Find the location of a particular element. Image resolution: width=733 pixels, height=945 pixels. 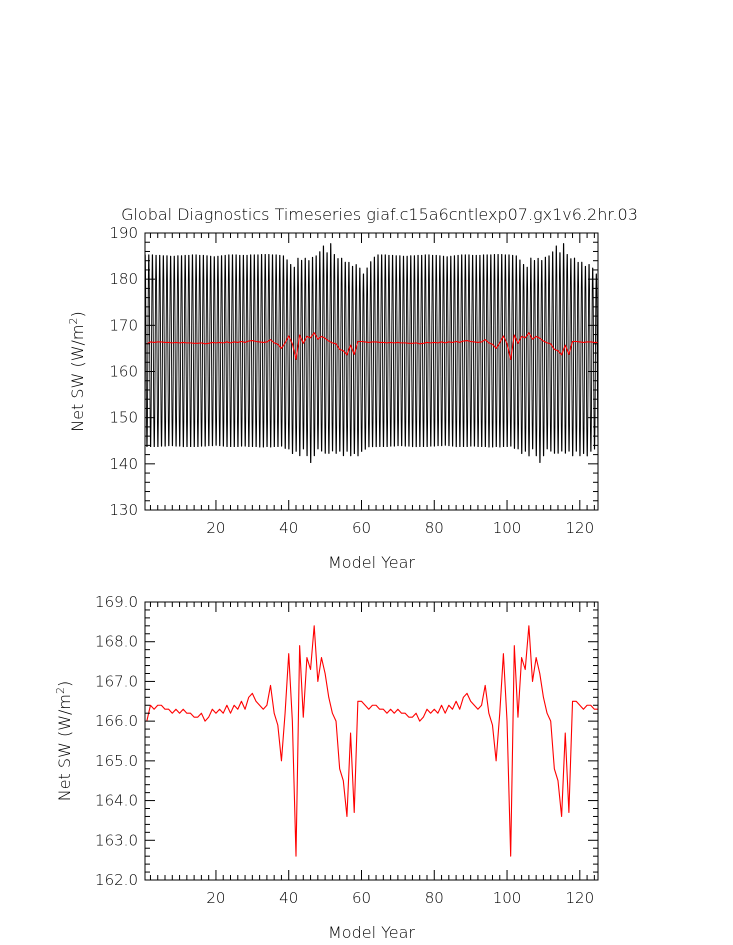

y-tick-label: 165.0 is located at coordinates (116, 761).